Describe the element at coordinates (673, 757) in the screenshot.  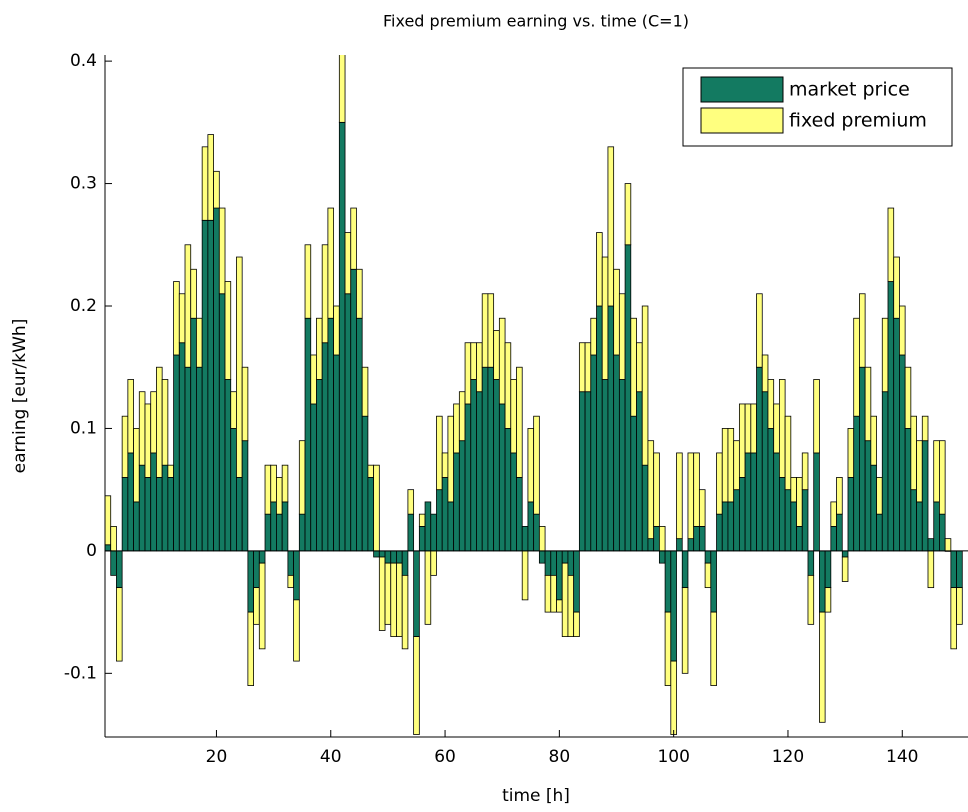
I see `x-tick-label: 100` at that location.